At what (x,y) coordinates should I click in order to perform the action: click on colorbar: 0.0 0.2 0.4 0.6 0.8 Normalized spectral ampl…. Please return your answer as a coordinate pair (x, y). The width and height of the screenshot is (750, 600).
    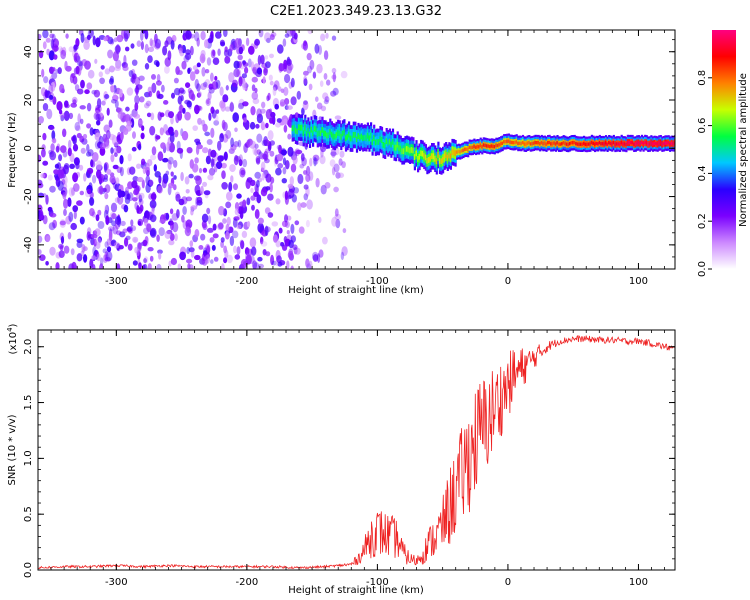
    Looking at the image, I should click on (723, 153).